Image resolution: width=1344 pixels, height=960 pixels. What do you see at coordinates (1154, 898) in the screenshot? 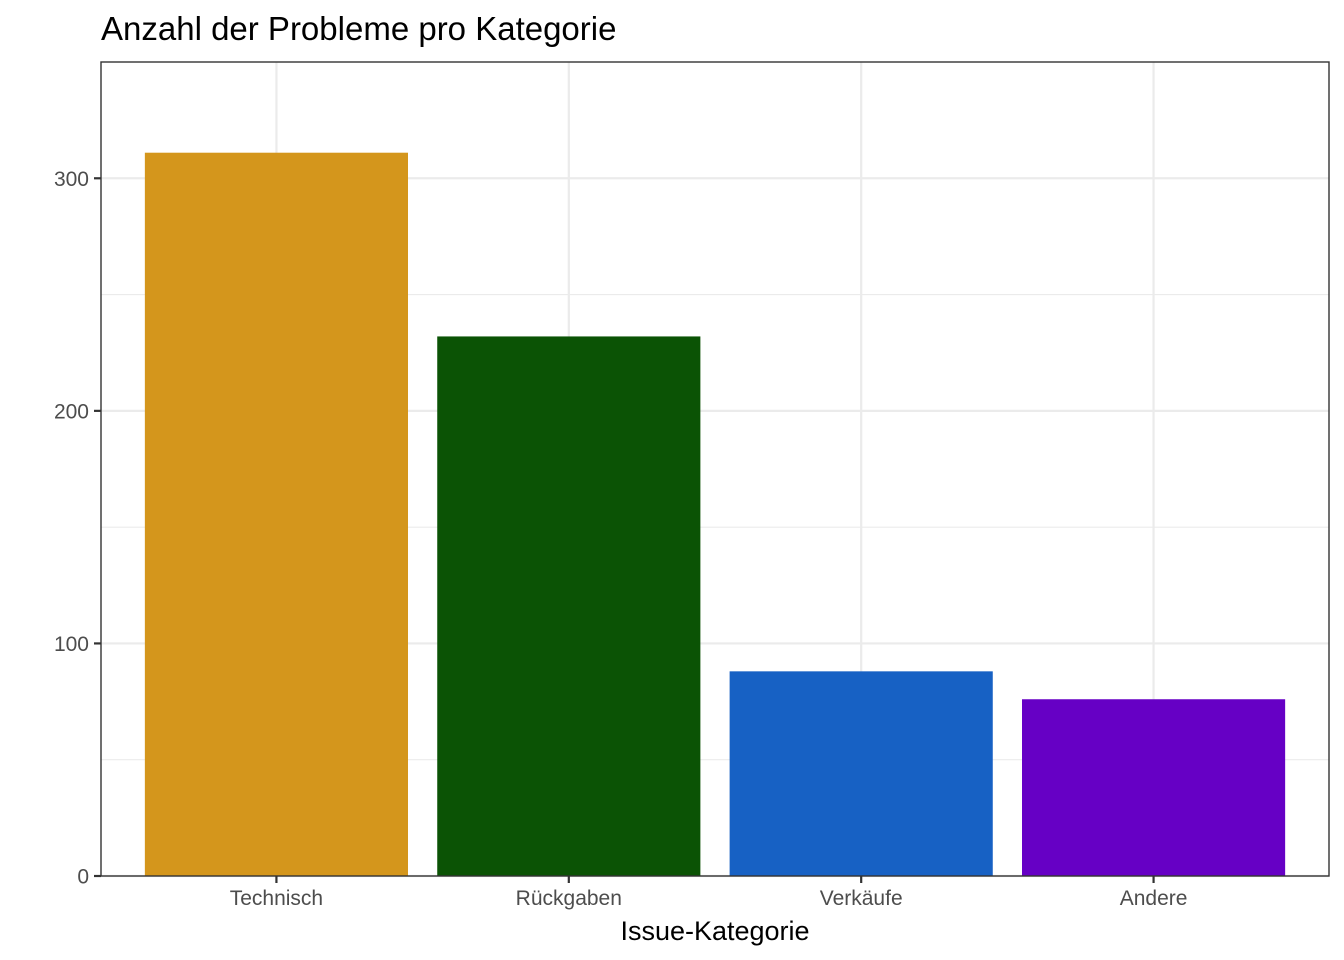
I see `x-tick-label: Andere` at bounding box center [1154, 898].